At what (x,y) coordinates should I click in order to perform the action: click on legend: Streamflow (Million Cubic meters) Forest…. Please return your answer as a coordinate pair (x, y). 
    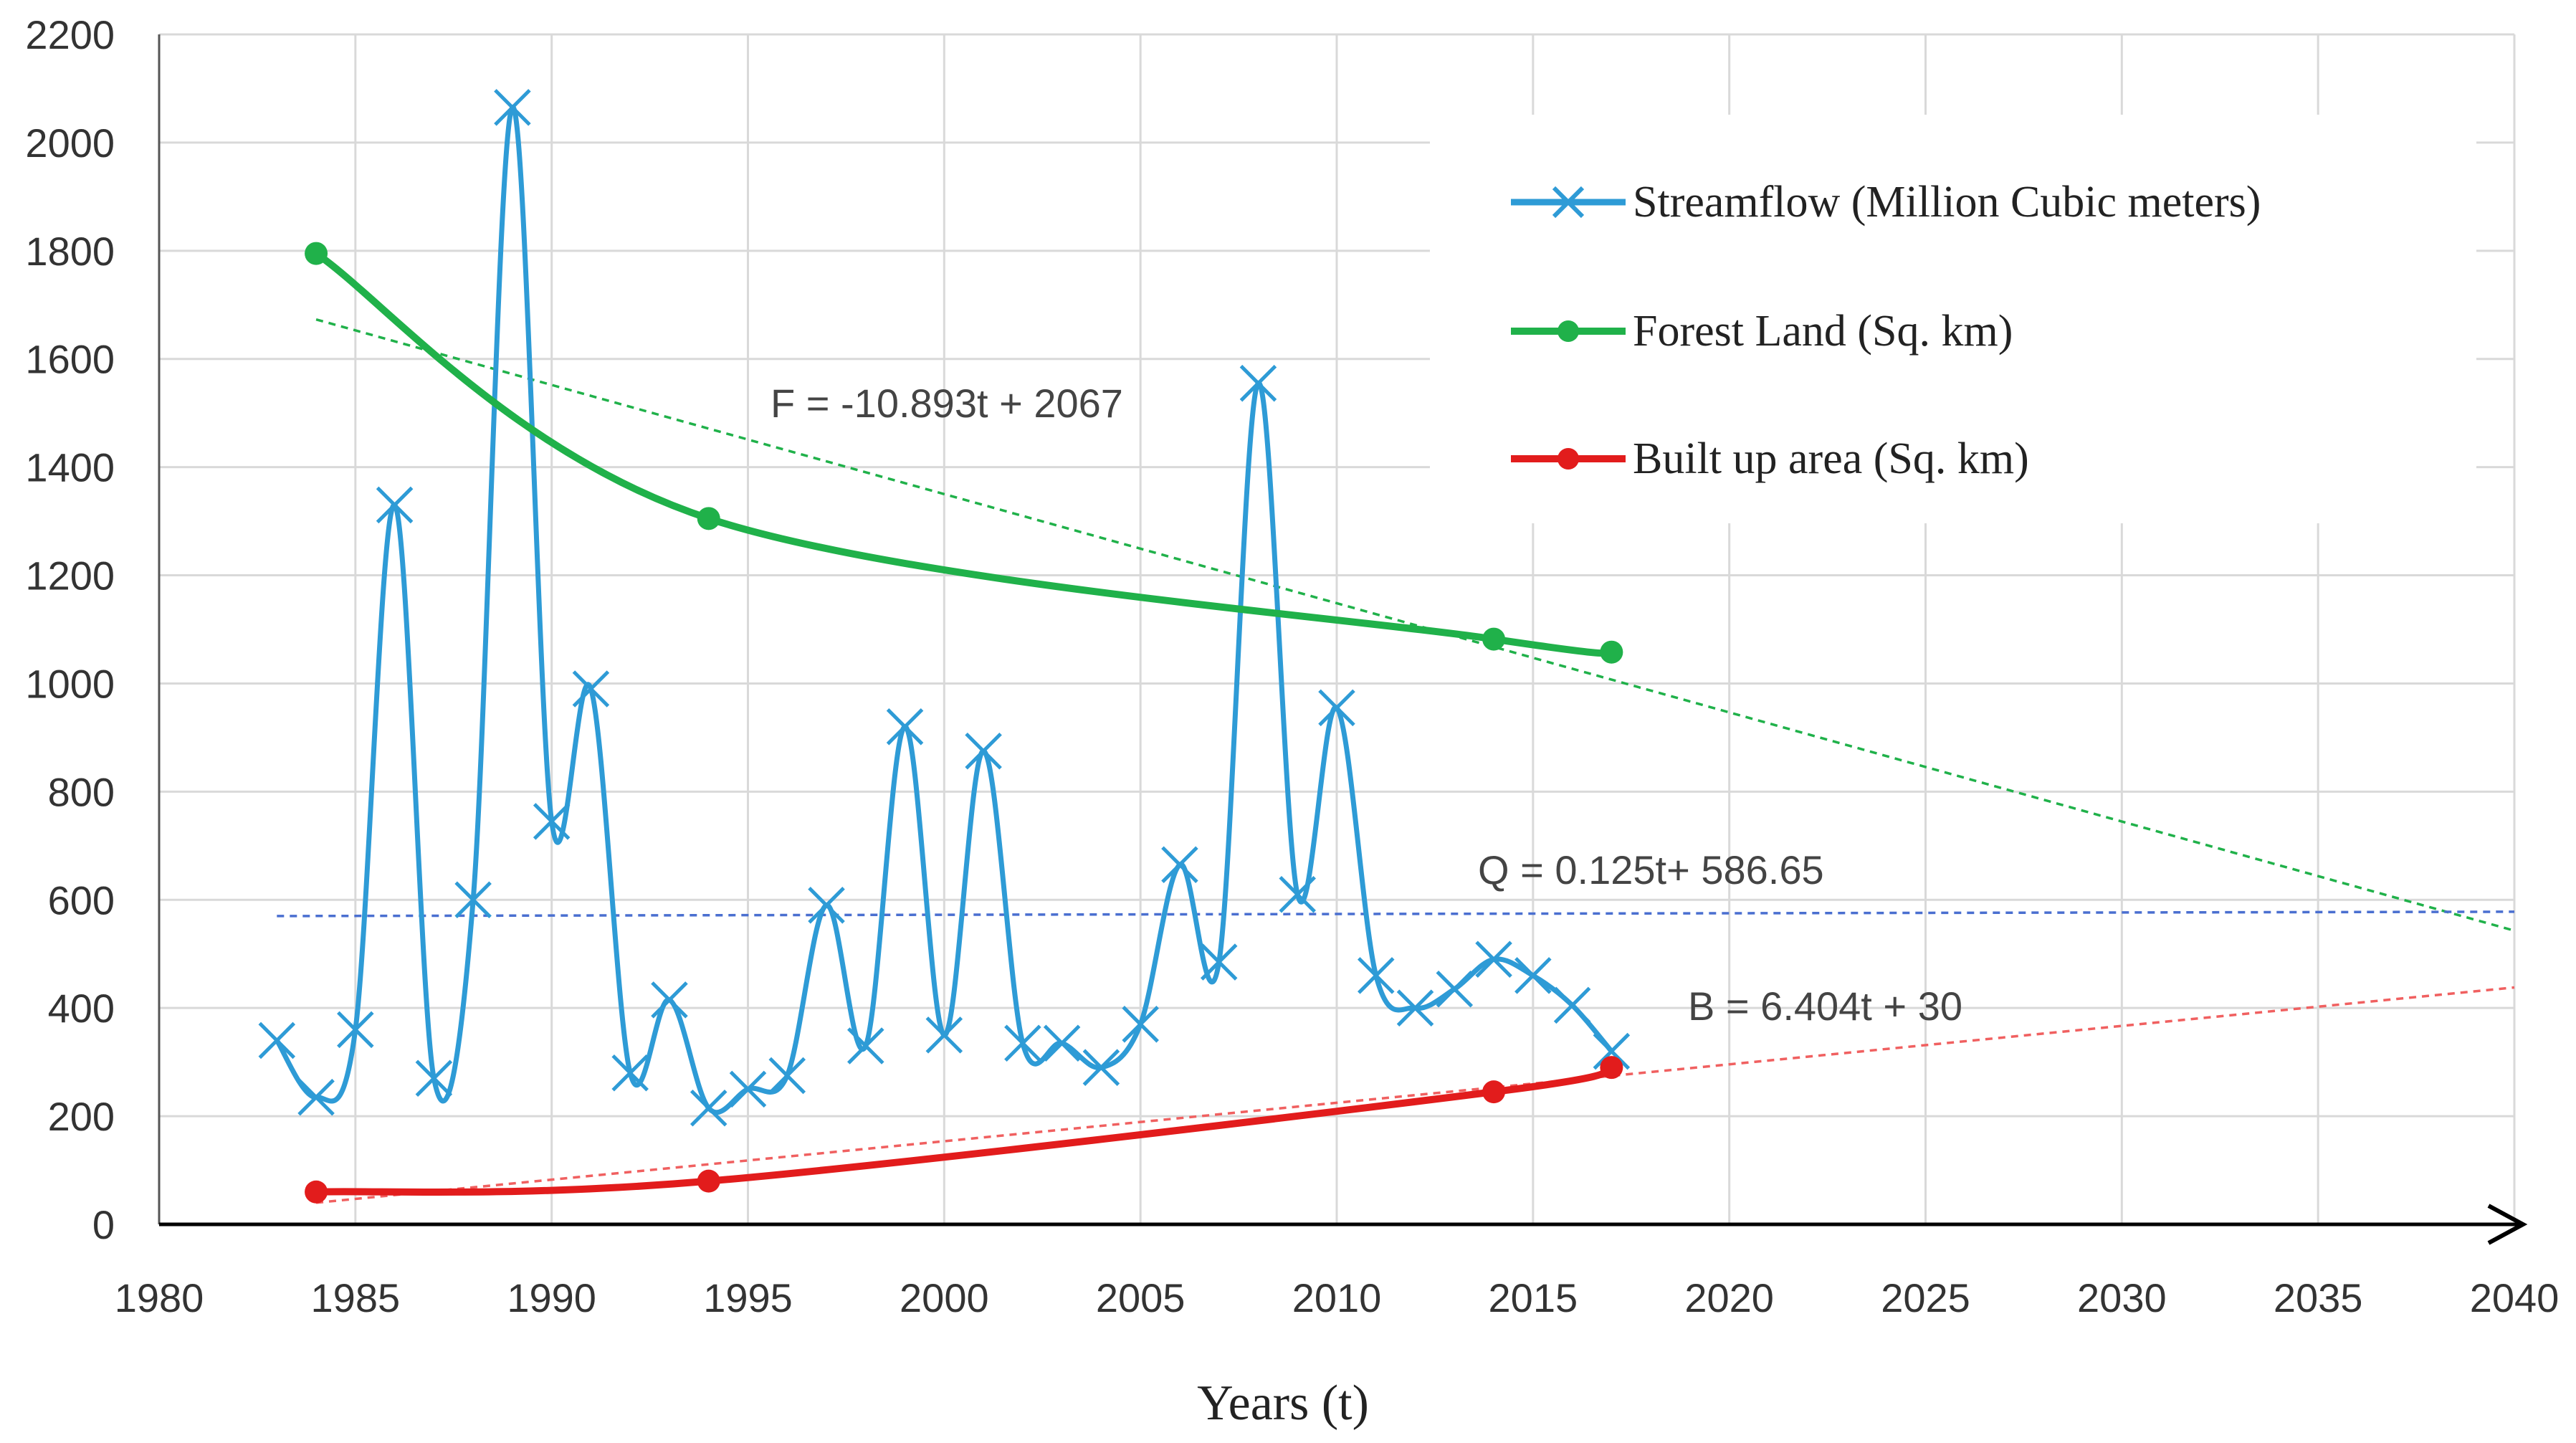
    Looking at the image, I should click on (1886, 330).